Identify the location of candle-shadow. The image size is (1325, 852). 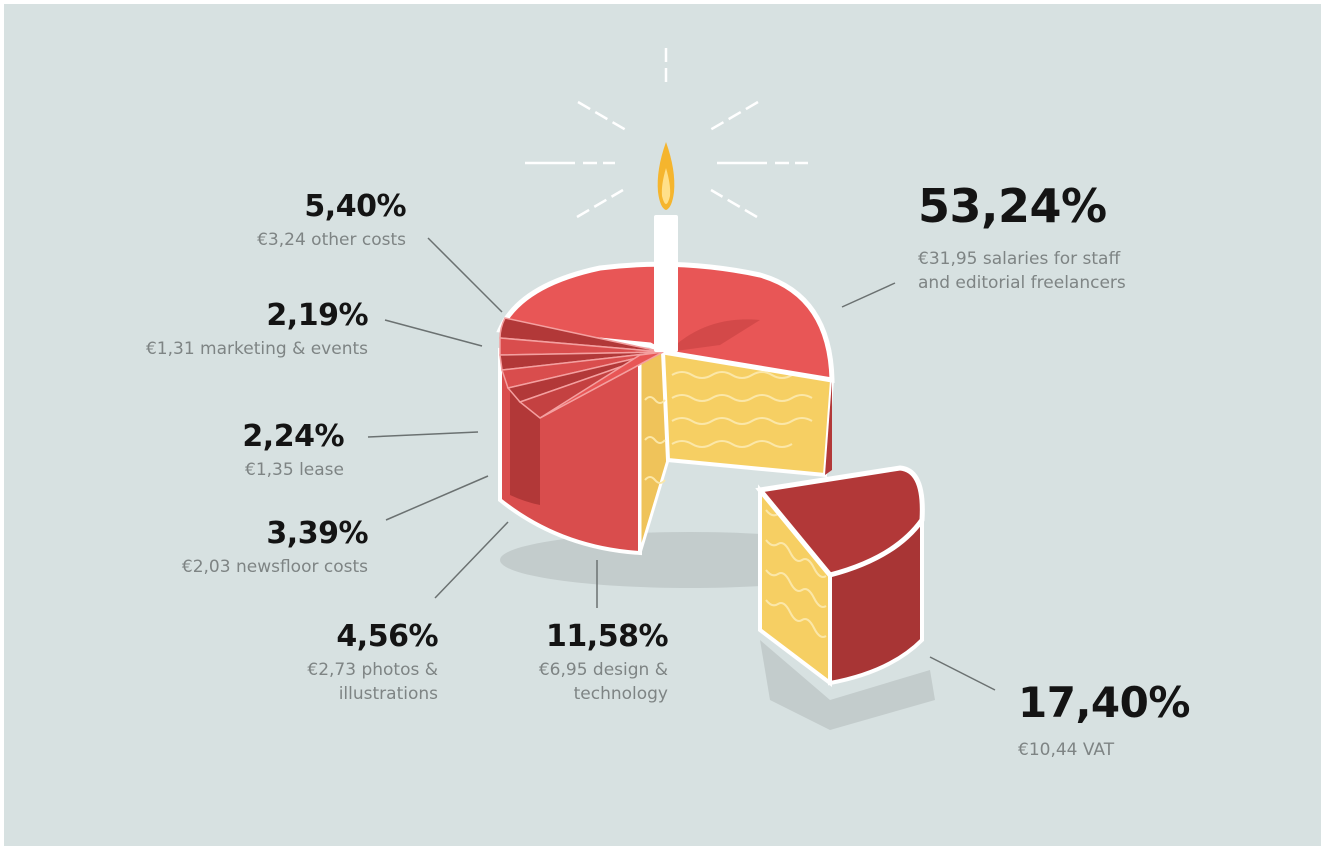
(714, 335).